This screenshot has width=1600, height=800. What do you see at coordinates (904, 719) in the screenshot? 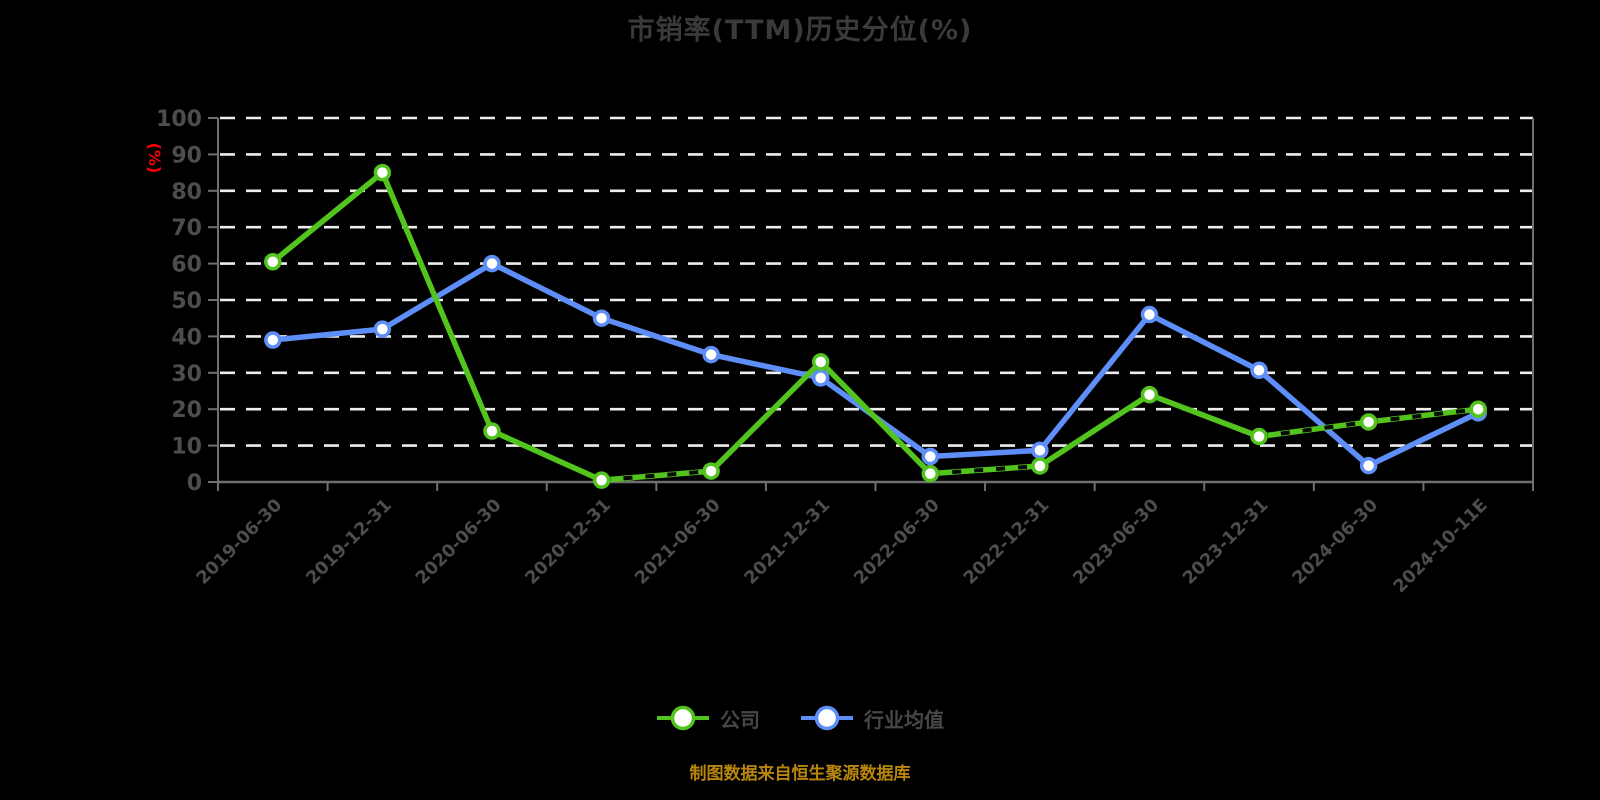
I see `legend-label-industry: 行业均值` at bounding box center [904, 719].